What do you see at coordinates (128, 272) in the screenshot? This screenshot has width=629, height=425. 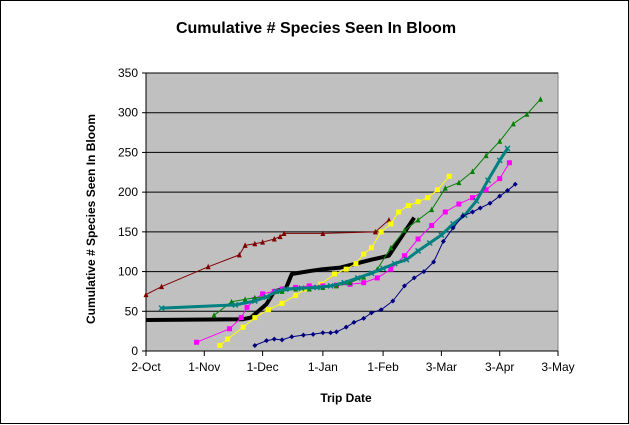 I see `y-tick-label: 100` at bounding box center [128, 272].